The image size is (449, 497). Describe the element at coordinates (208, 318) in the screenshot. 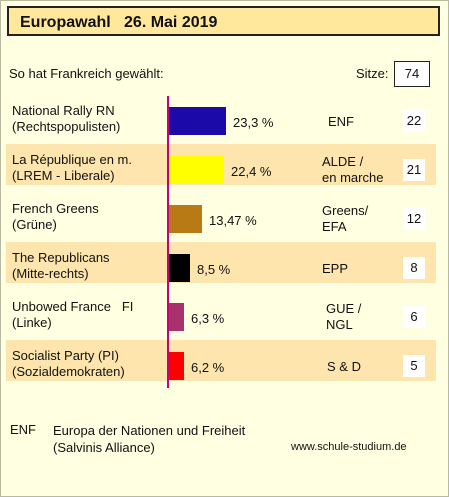

I see `data-label: 6,3 %` at that location.